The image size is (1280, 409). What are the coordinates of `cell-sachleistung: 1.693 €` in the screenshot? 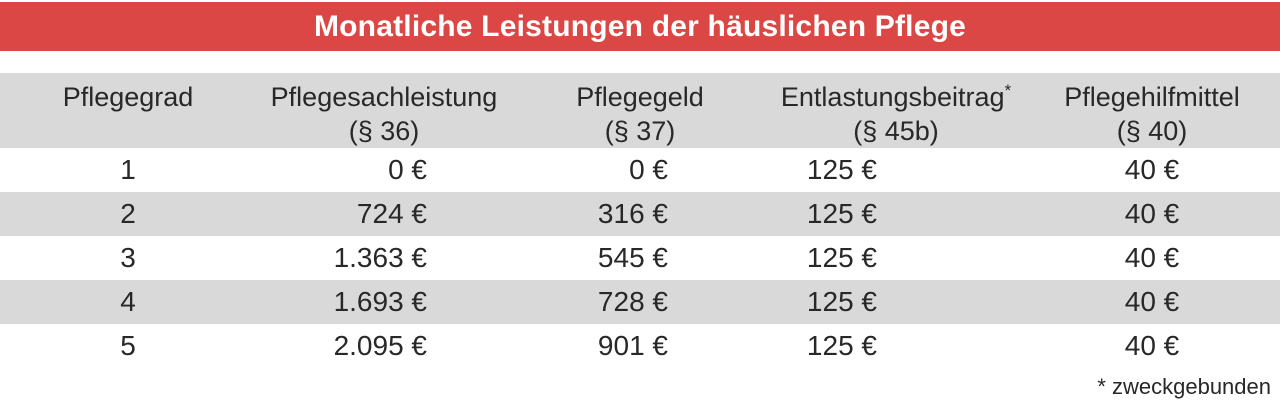 It's located at (380, 301).